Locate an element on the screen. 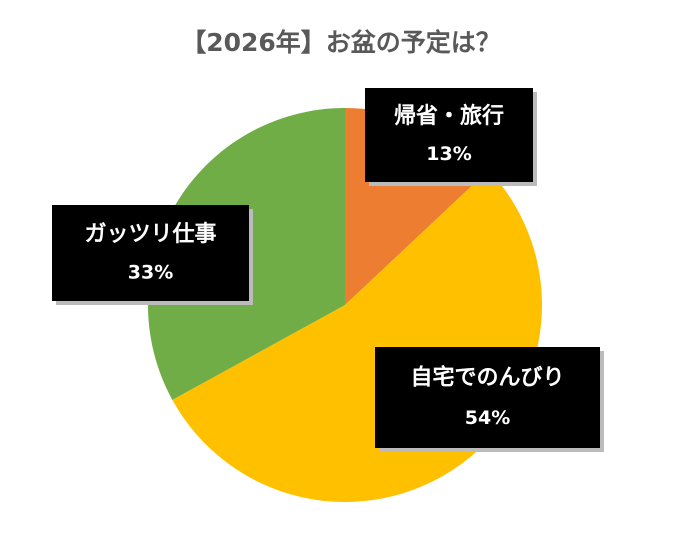  label-value: 13% is located at coordinates (448, 154).